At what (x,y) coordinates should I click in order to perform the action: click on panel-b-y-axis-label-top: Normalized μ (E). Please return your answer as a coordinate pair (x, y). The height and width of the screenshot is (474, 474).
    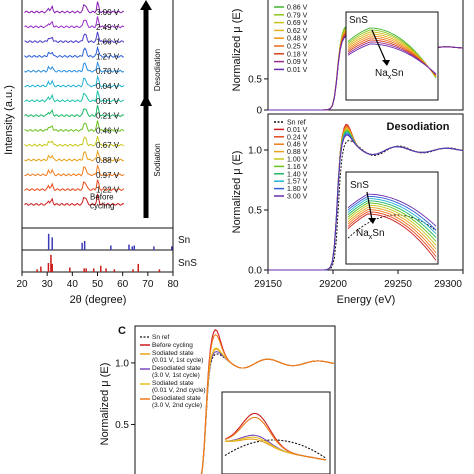
    Looking at the image, I should click on (237, 50).